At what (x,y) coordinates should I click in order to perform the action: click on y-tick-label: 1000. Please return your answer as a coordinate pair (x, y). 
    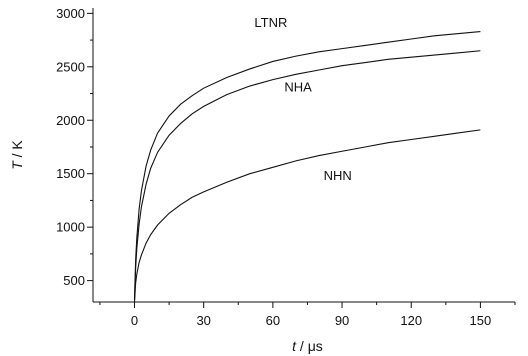
    Looking at the image, I should click on (70, 227).